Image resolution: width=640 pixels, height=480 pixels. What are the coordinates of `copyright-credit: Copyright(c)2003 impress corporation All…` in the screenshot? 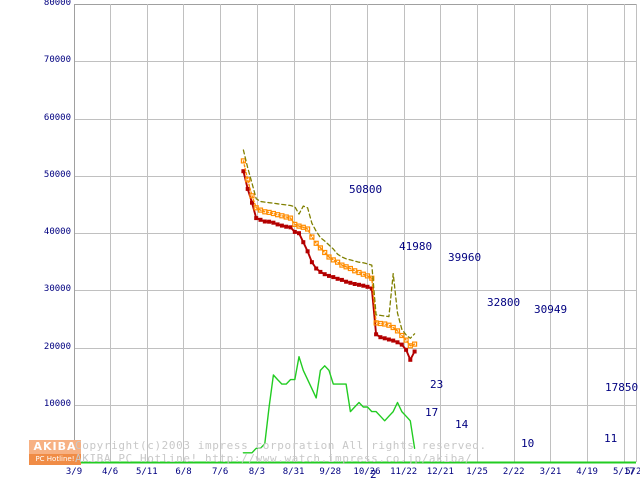 It's located at (355, 452).